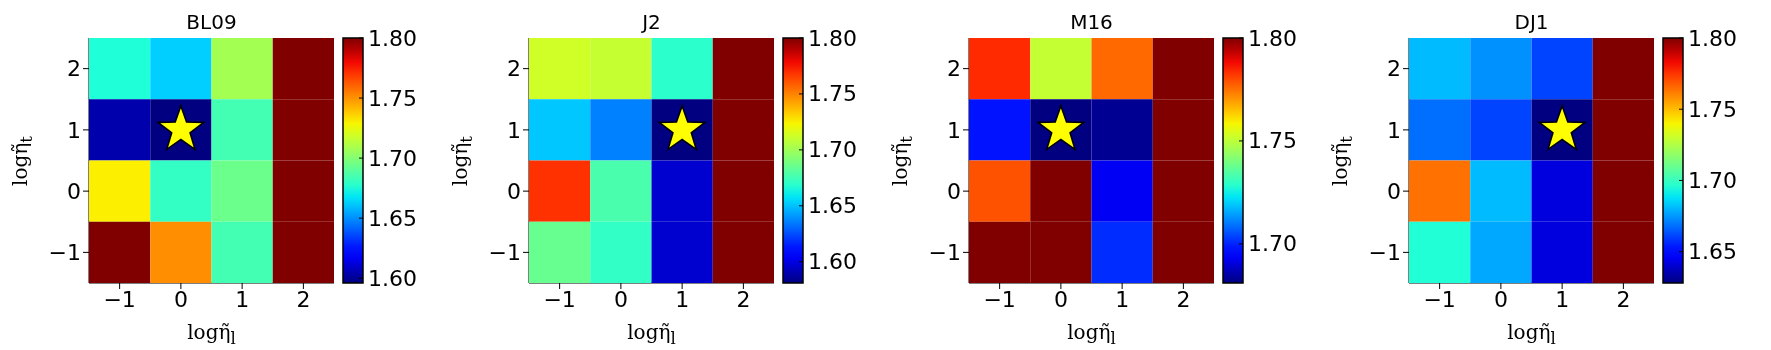  I want to click on chart-title: M16, so click(1091, 22).